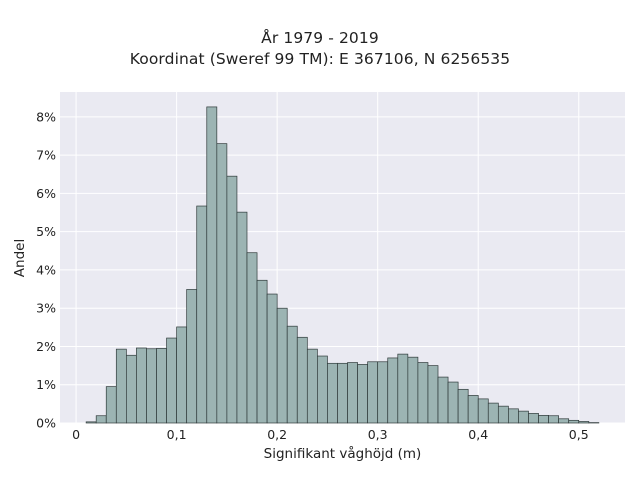 The image size is (640, 480). Describe the element at coordinates (46, 231) in the screenshot. I see `y-tick-label: 5%` at that location.